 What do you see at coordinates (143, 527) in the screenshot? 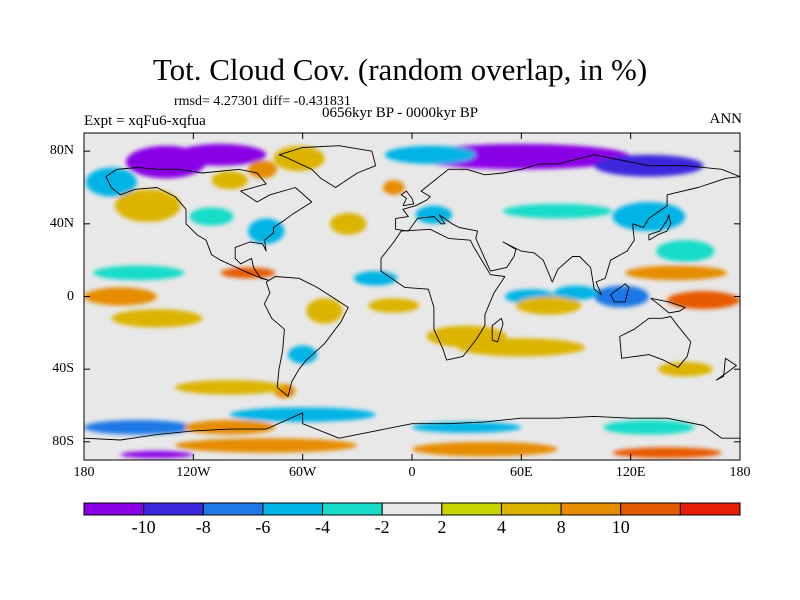
I see `colorbar-label: -10` at bounding box center [143, 527].